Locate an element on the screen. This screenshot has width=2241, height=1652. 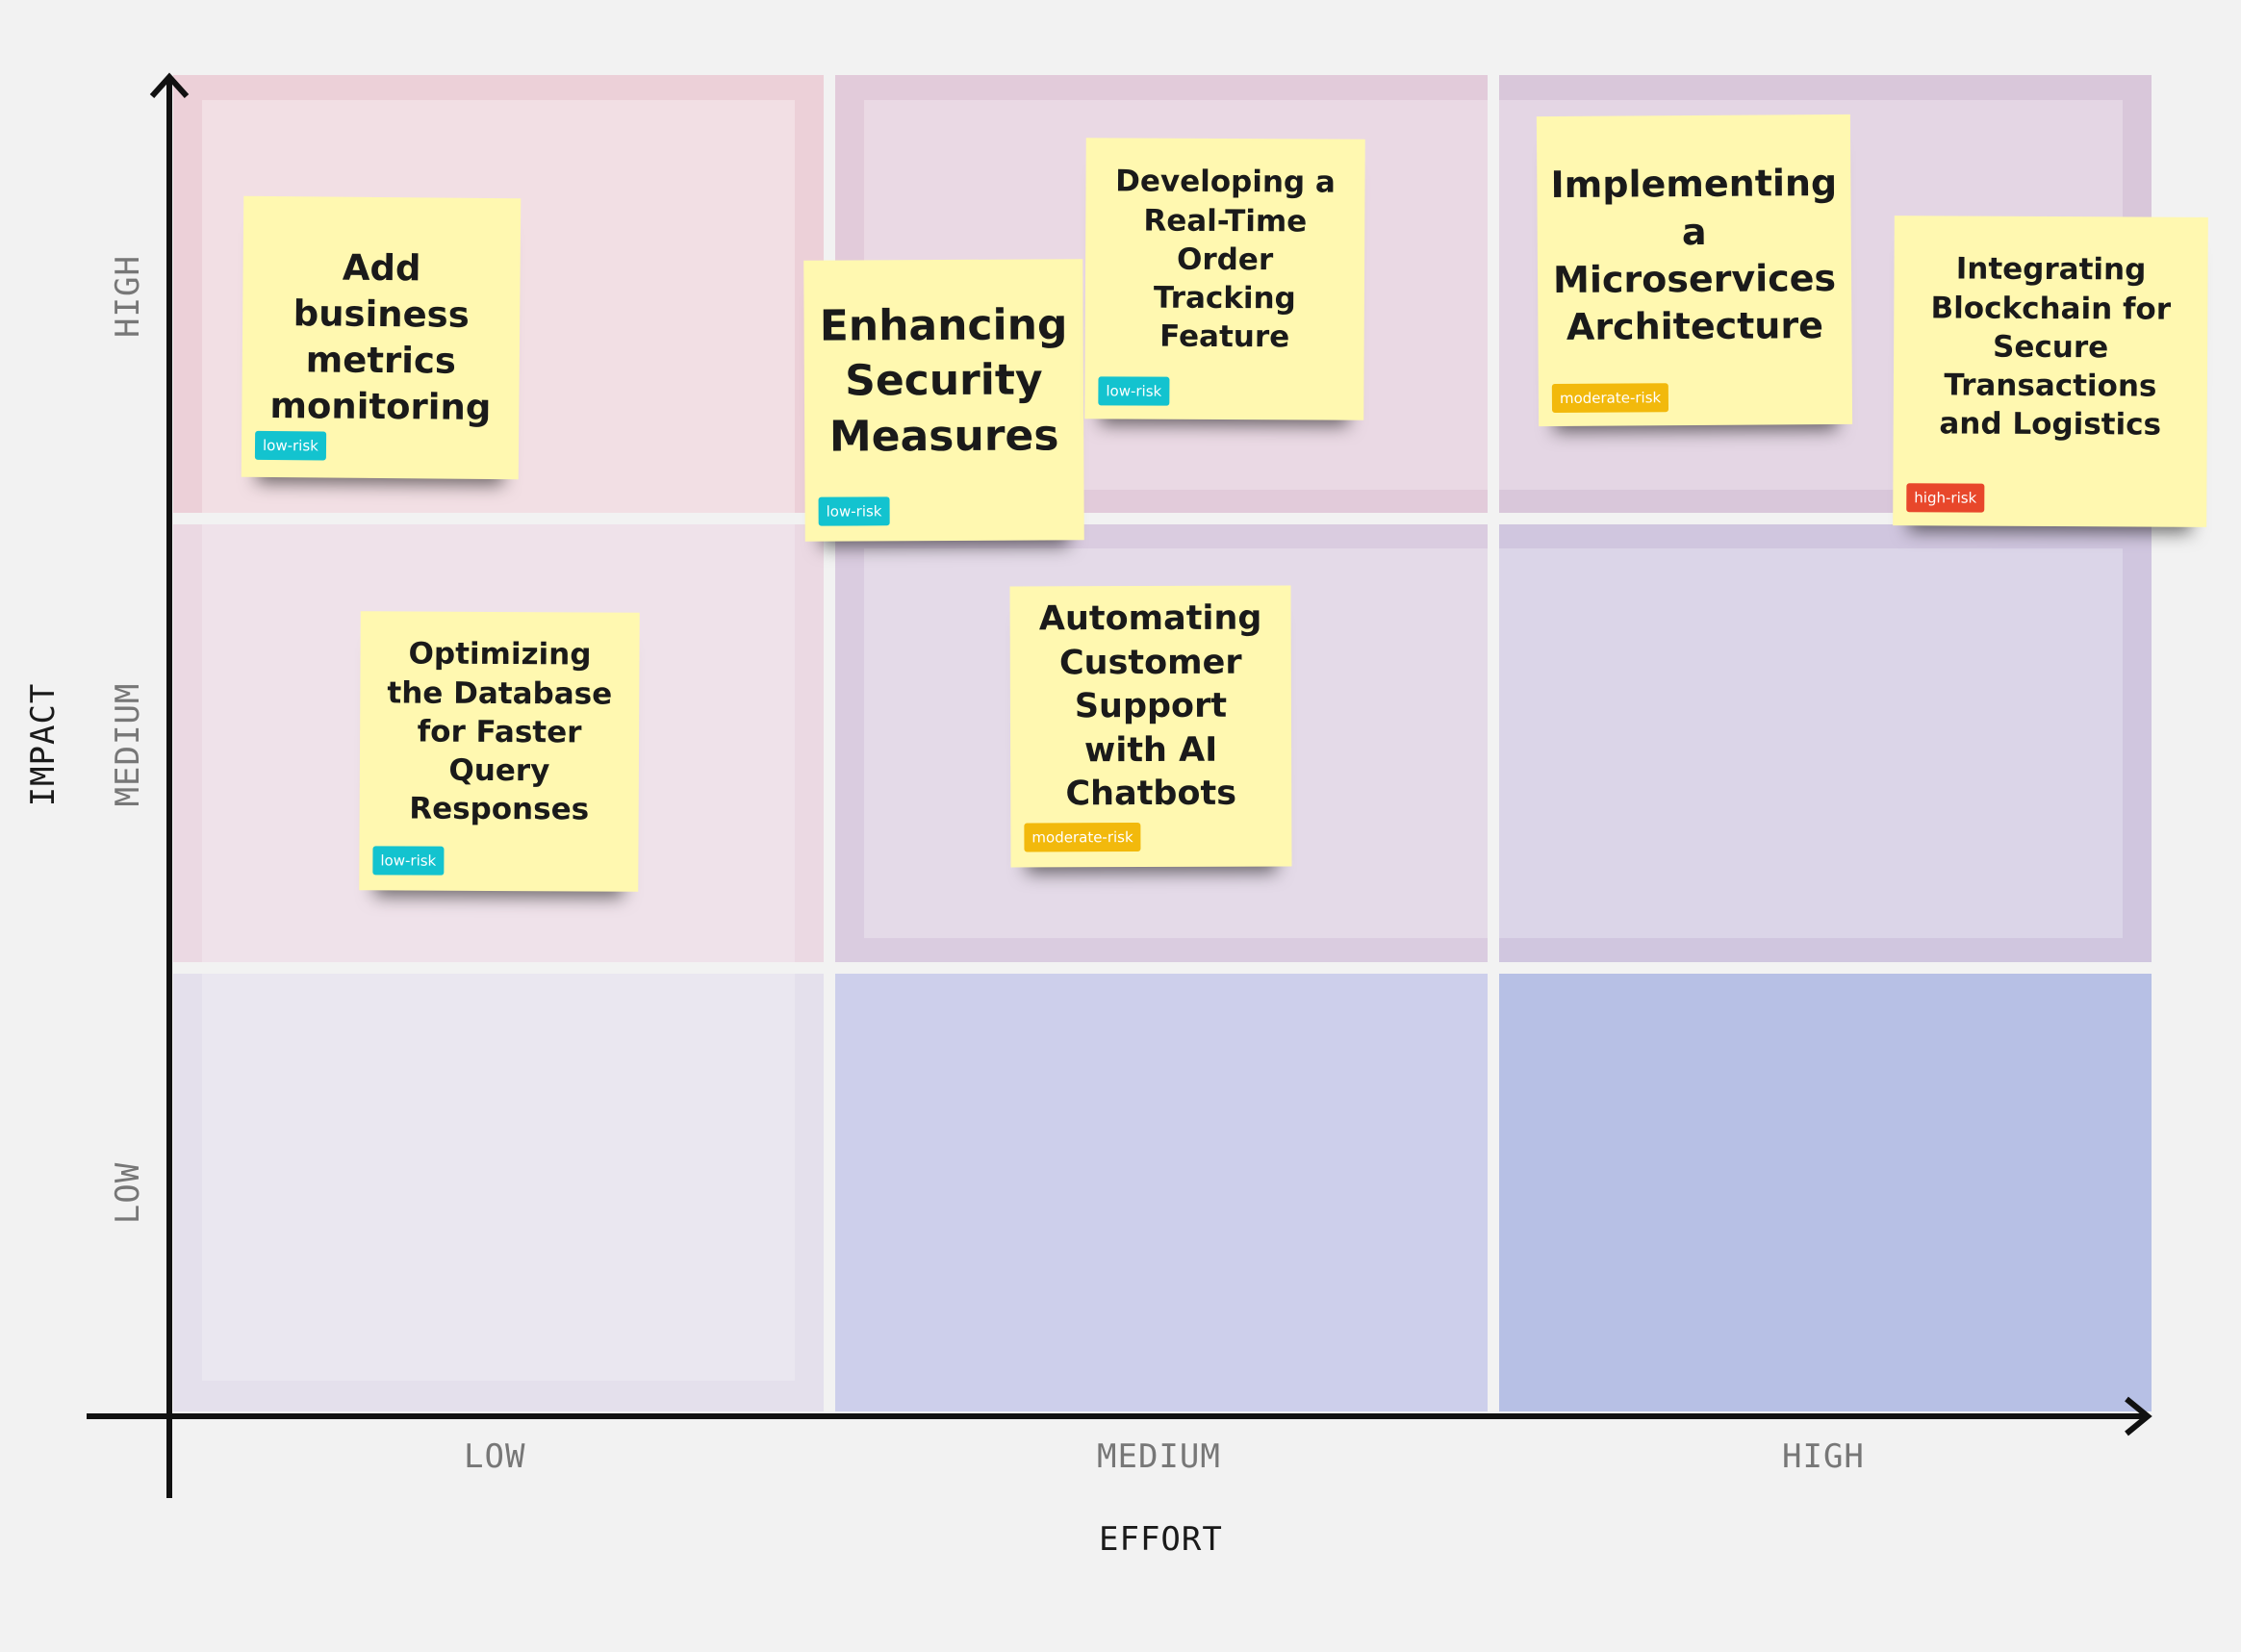
x-level-low: LOW is located at coordinates (495, 1456).